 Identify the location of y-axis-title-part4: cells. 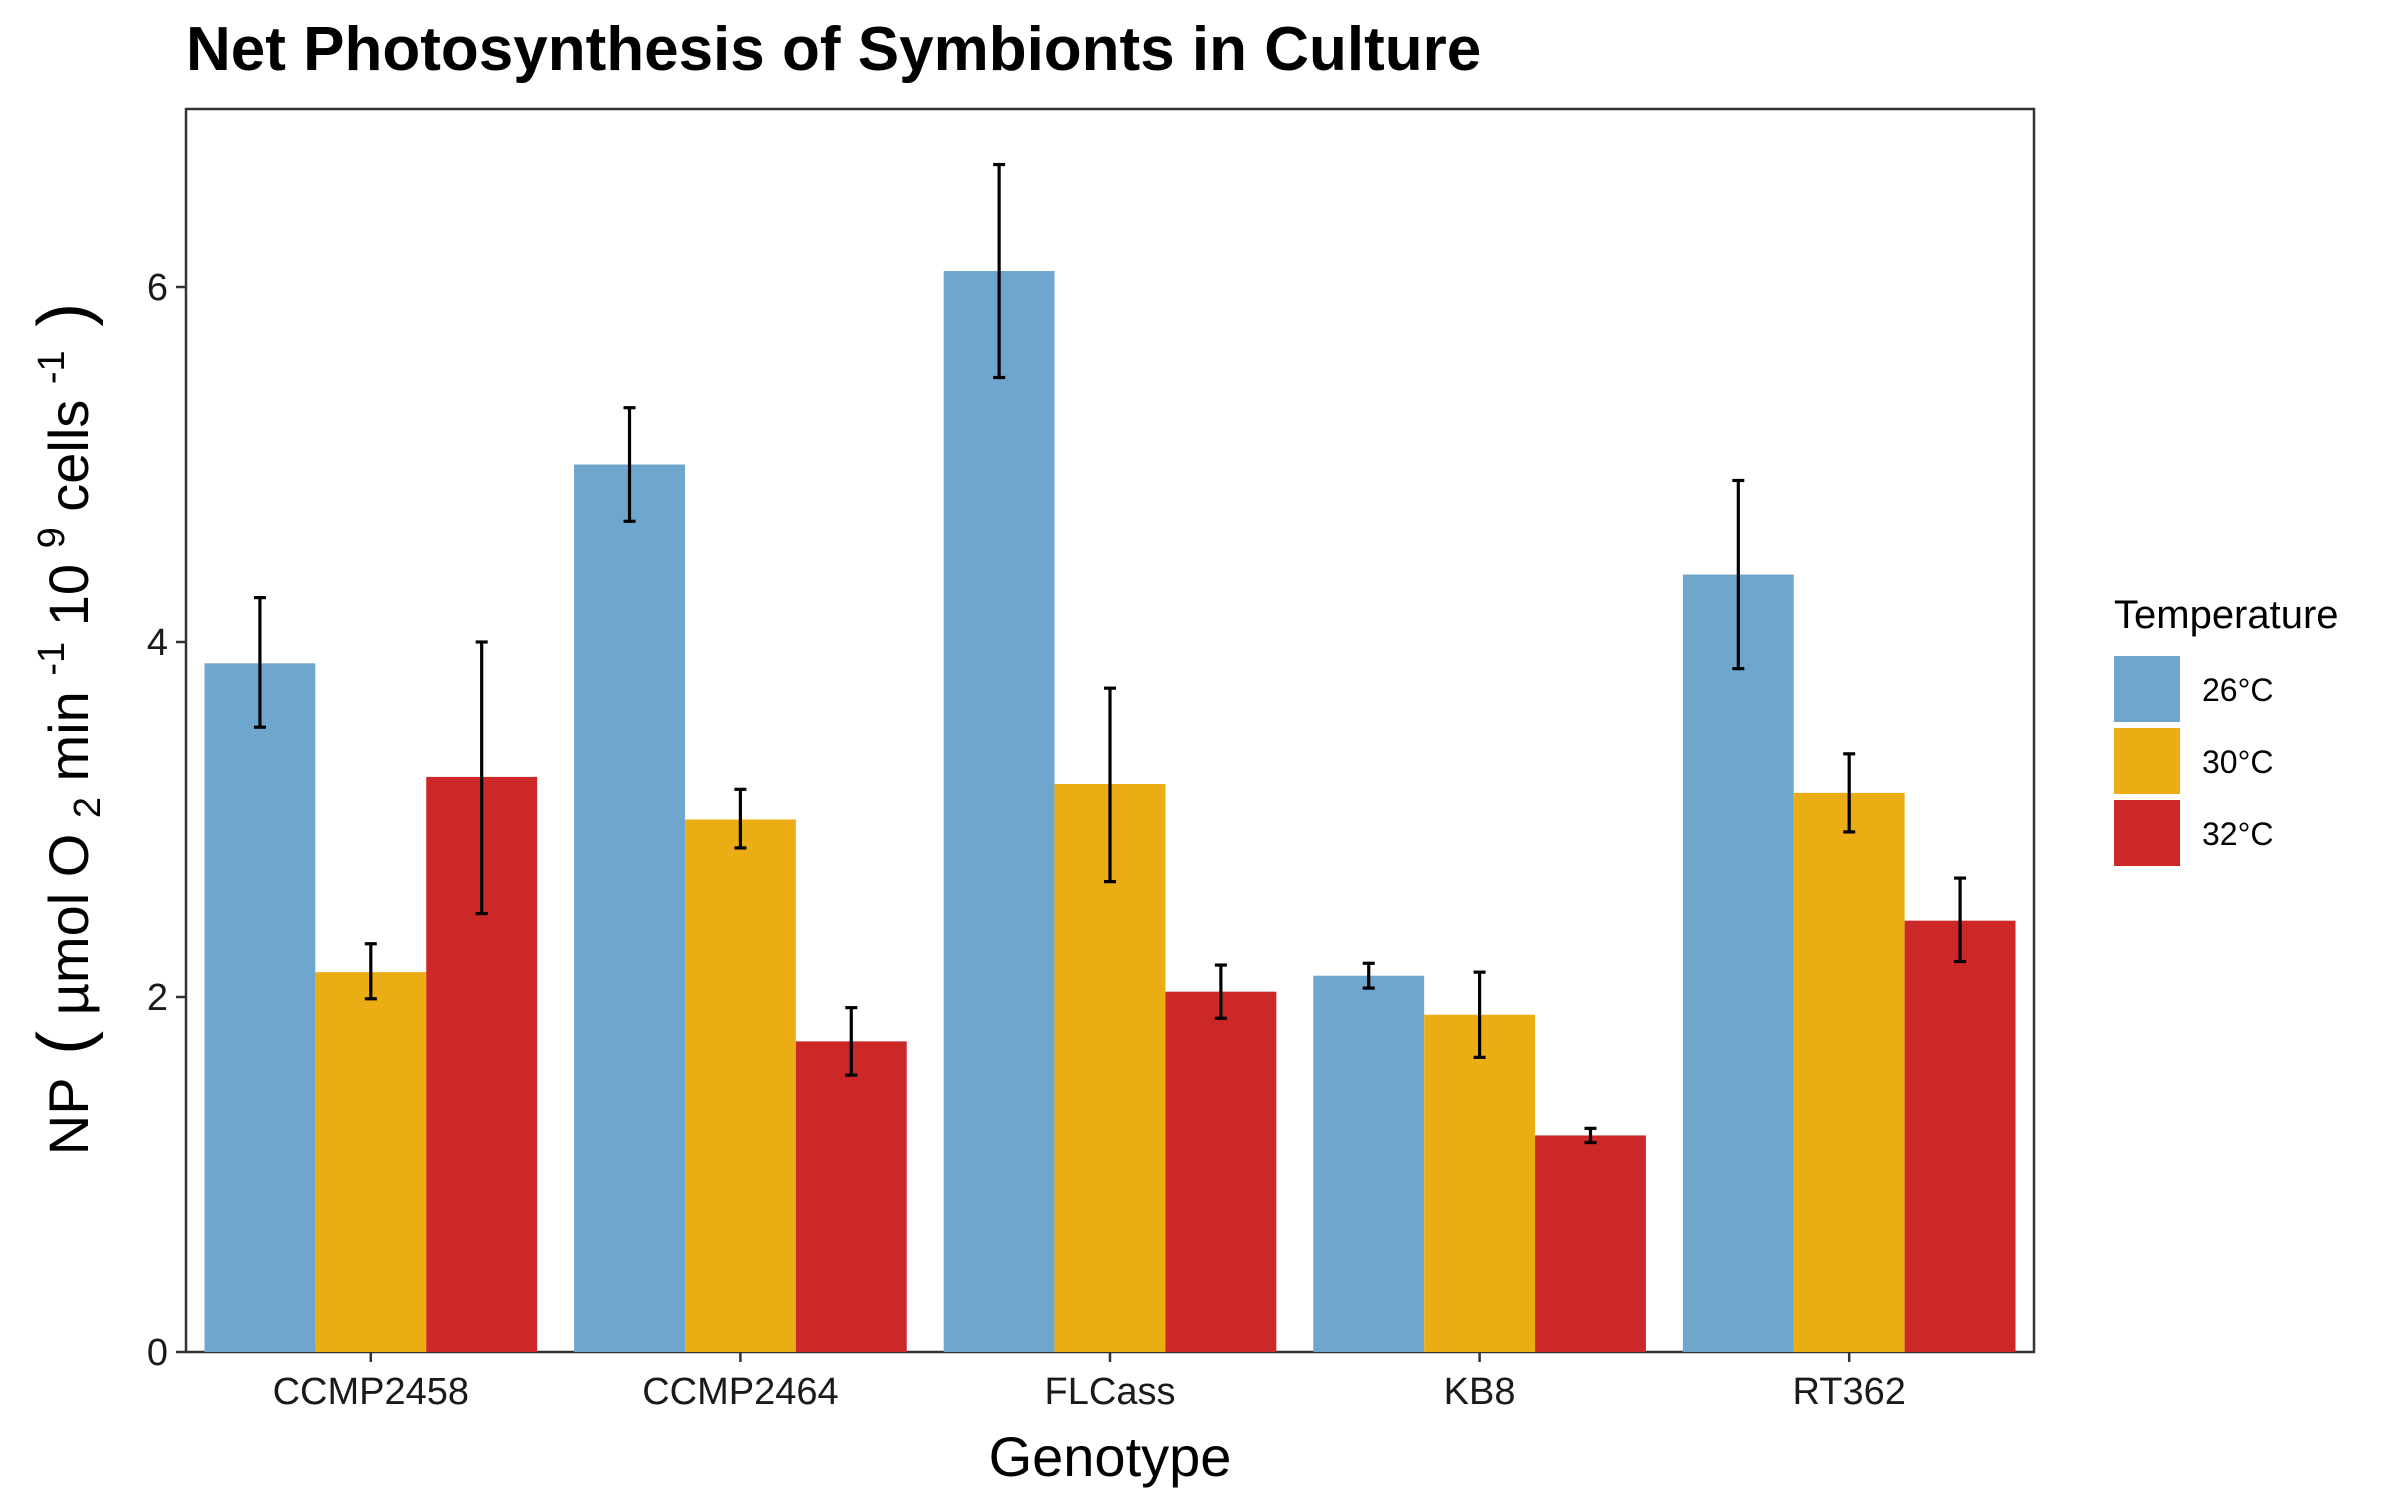
(68, 456).